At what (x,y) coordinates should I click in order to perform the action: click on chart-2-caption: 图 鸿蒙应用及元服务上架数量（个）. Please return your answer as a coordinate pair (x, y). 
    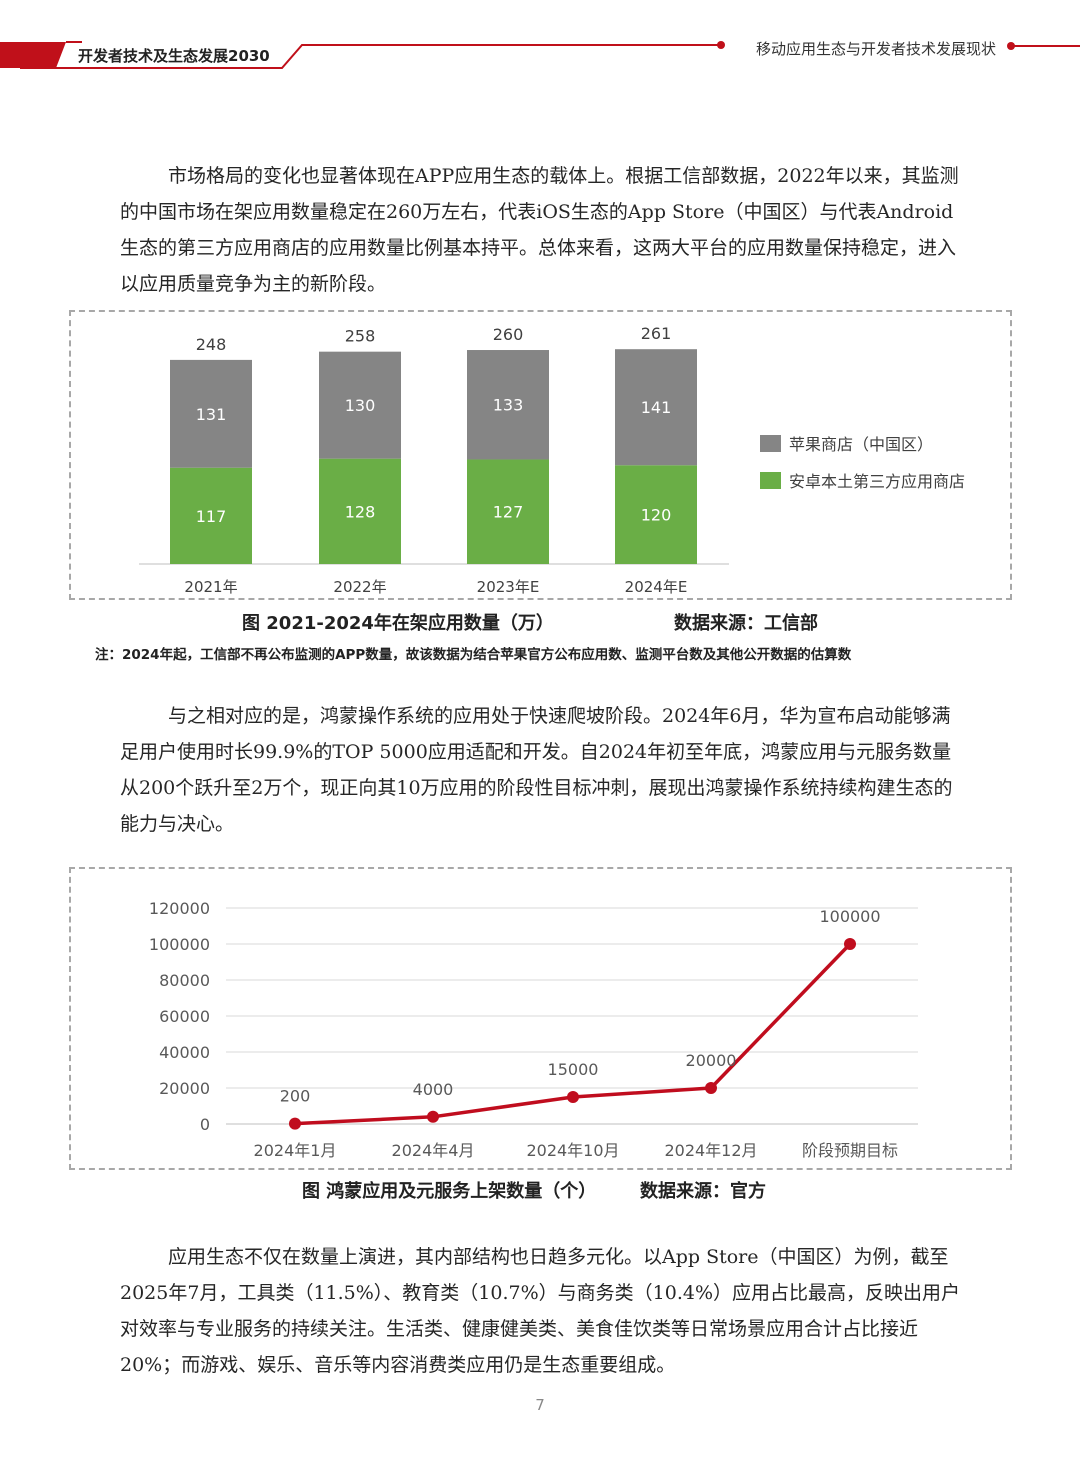
    Looking at the image, I should click on (449, 1191).